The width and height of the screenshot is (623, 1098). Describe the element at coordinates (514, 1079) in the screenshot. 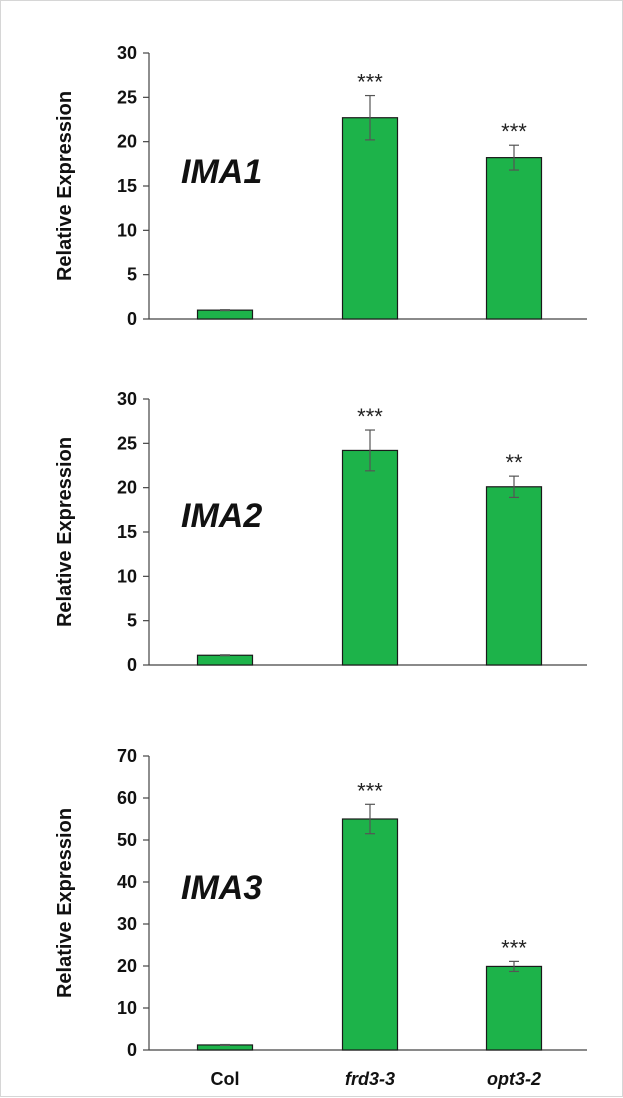

I see `x-category-label: opt3-2` at that location.